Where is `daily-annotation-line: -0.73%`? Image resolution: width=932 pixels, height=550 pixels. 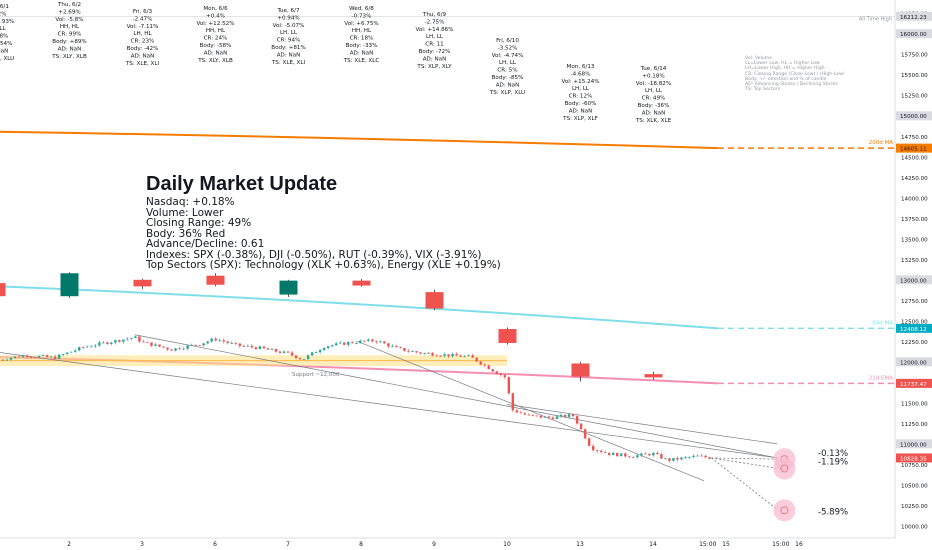
daily-annotation-line: -0.73% is located at coordinates (362, 16).